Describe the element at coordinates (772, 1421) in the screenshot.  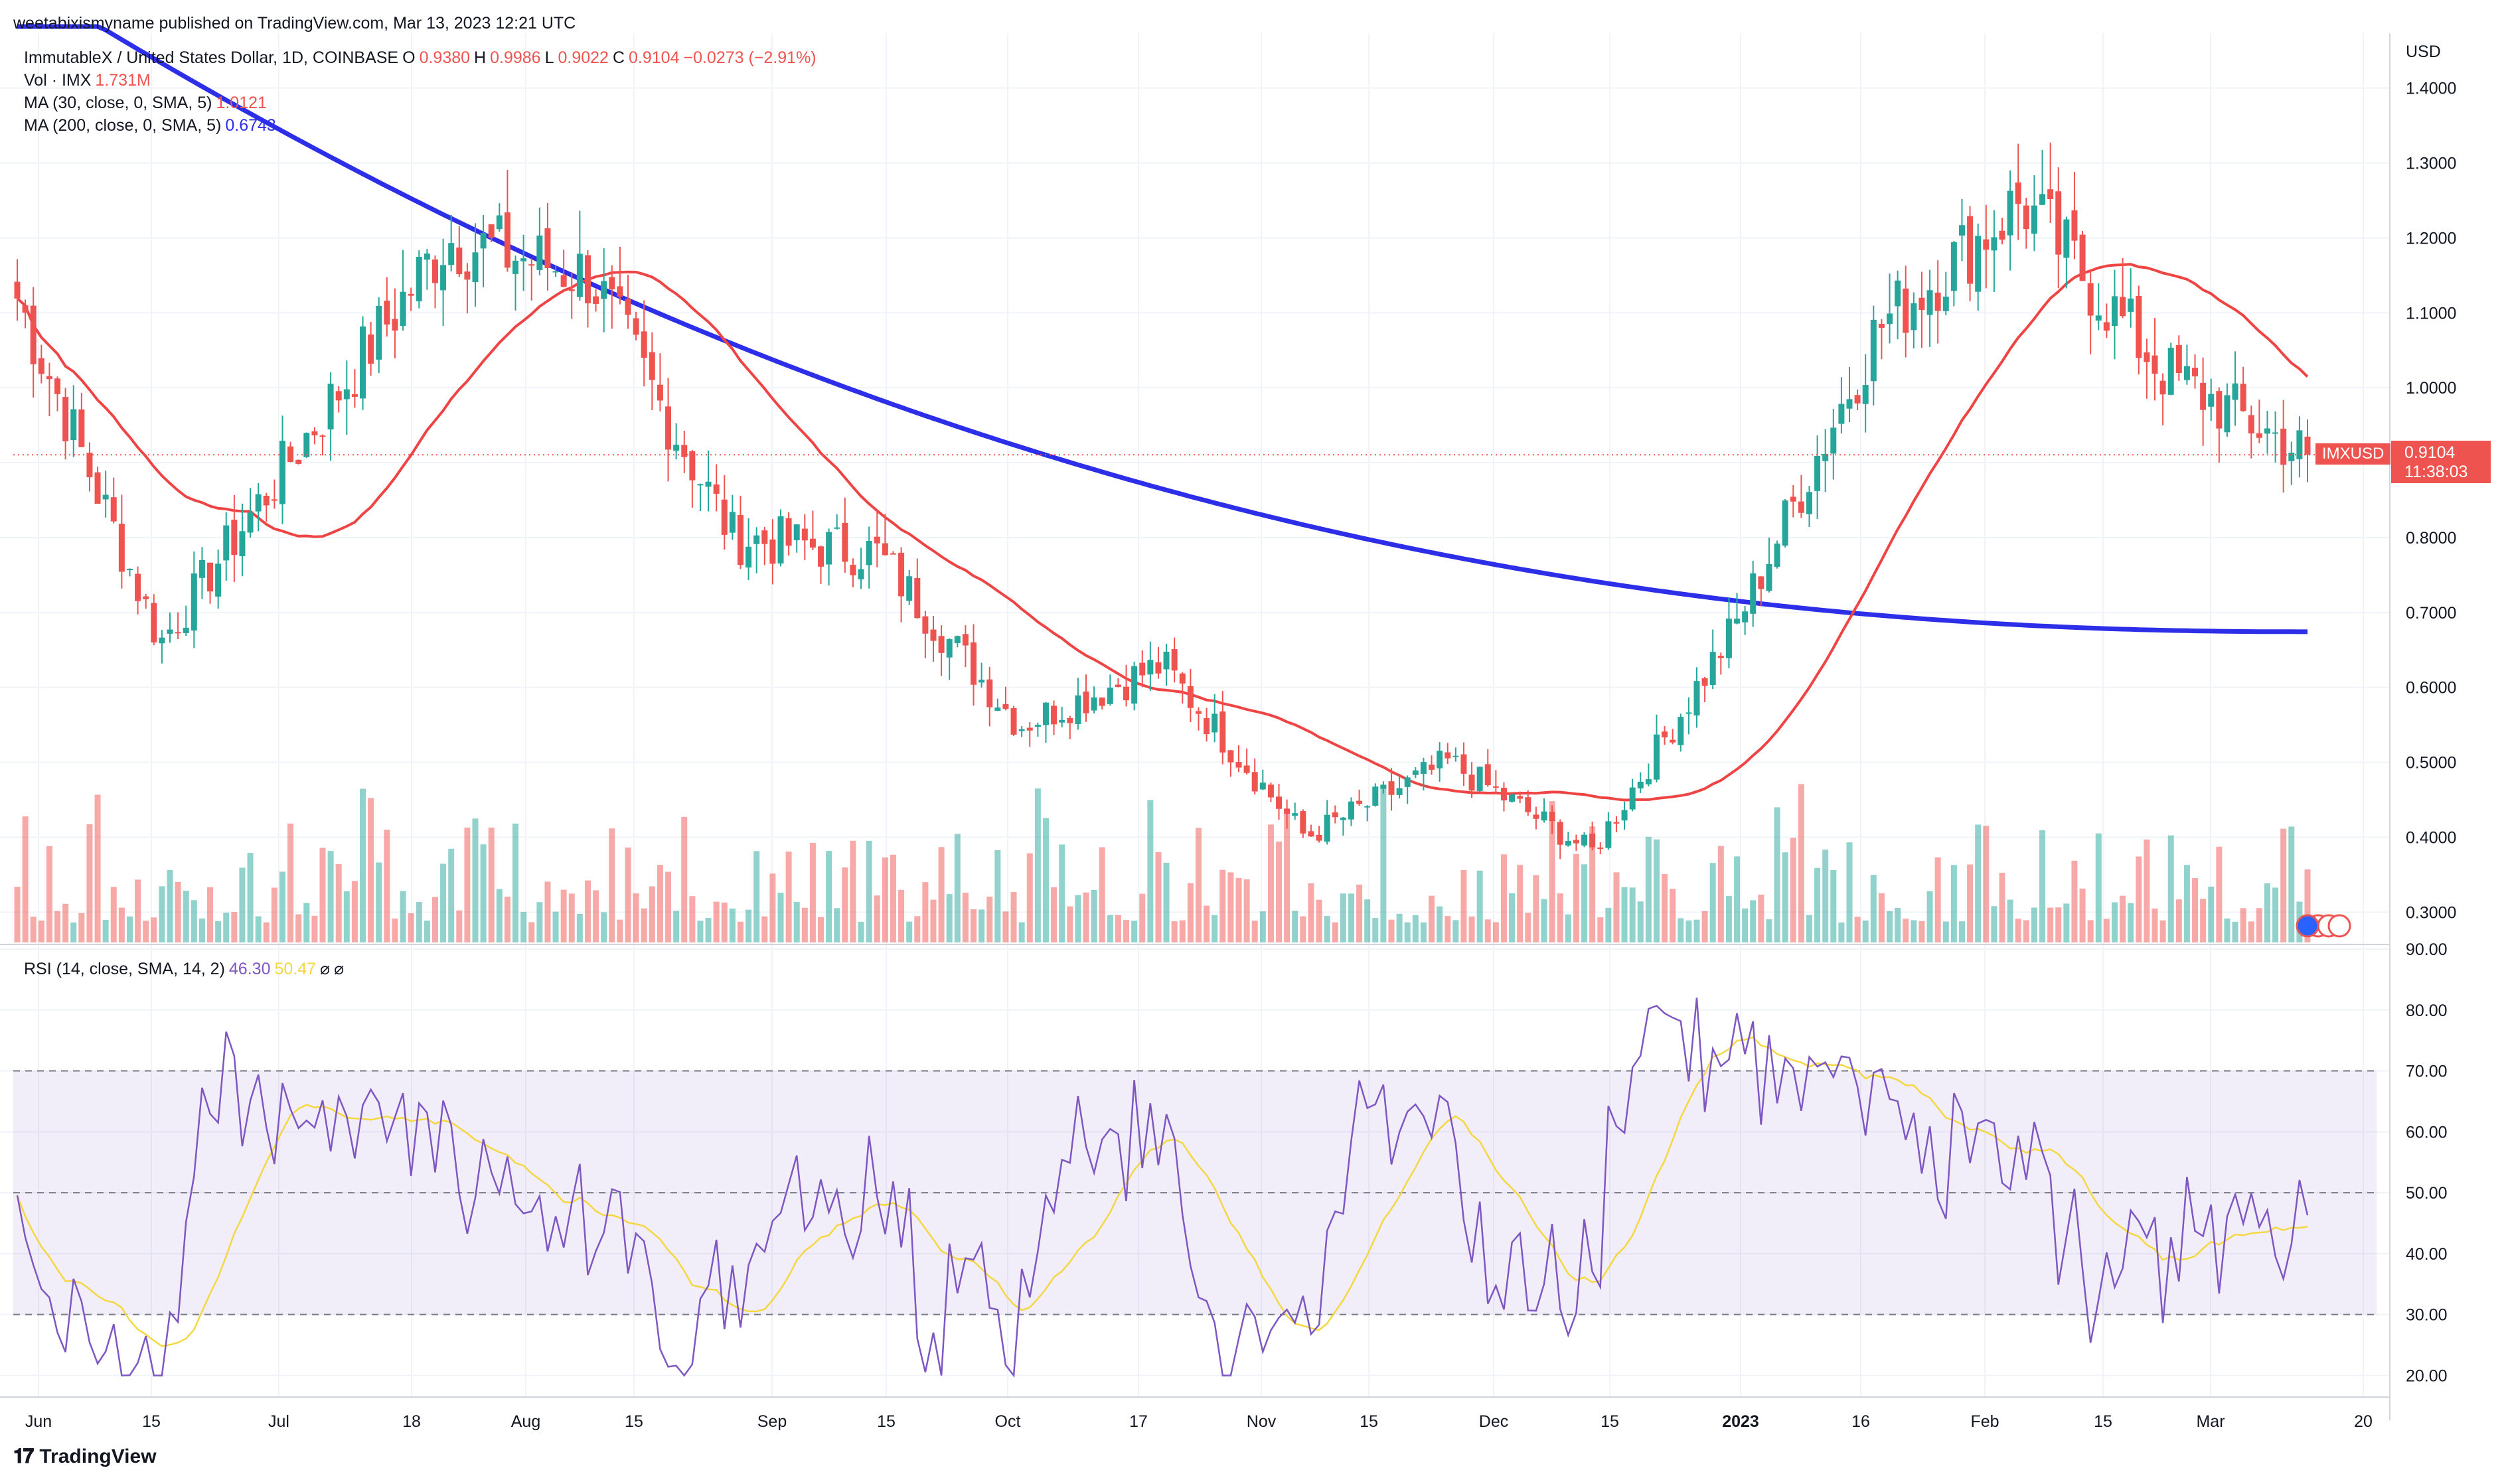
I see `time-tick-label: Sep` at that location.